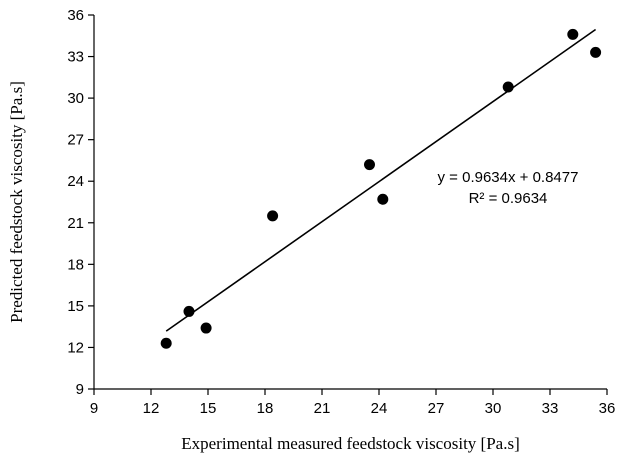 This screenshot has width=617, height=459. I want to click on trendline-r2-label: R² = 0.9634, so click(508, 198).